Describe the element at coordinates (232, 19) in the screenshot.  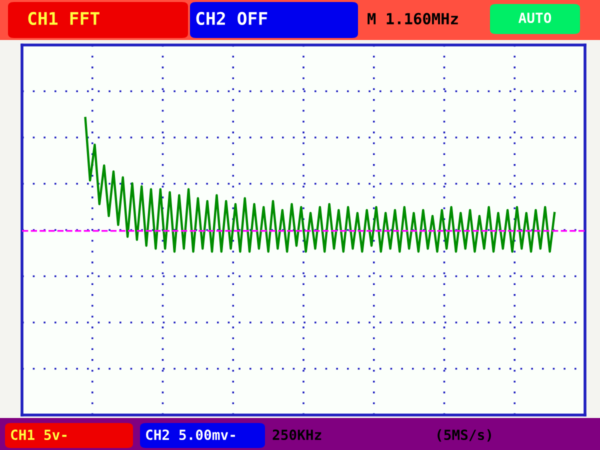
I see `text: CH2 OFF` at that location.